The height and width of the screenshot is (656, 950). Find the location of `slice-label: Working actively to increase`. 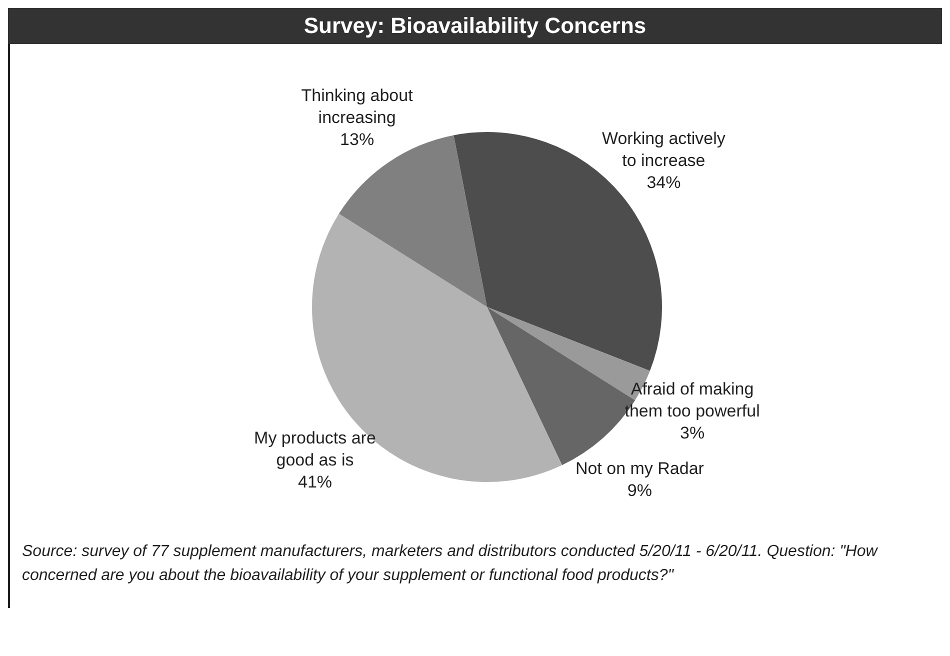

slice-label: Working actively to increase is located at coordinates (664, 149).